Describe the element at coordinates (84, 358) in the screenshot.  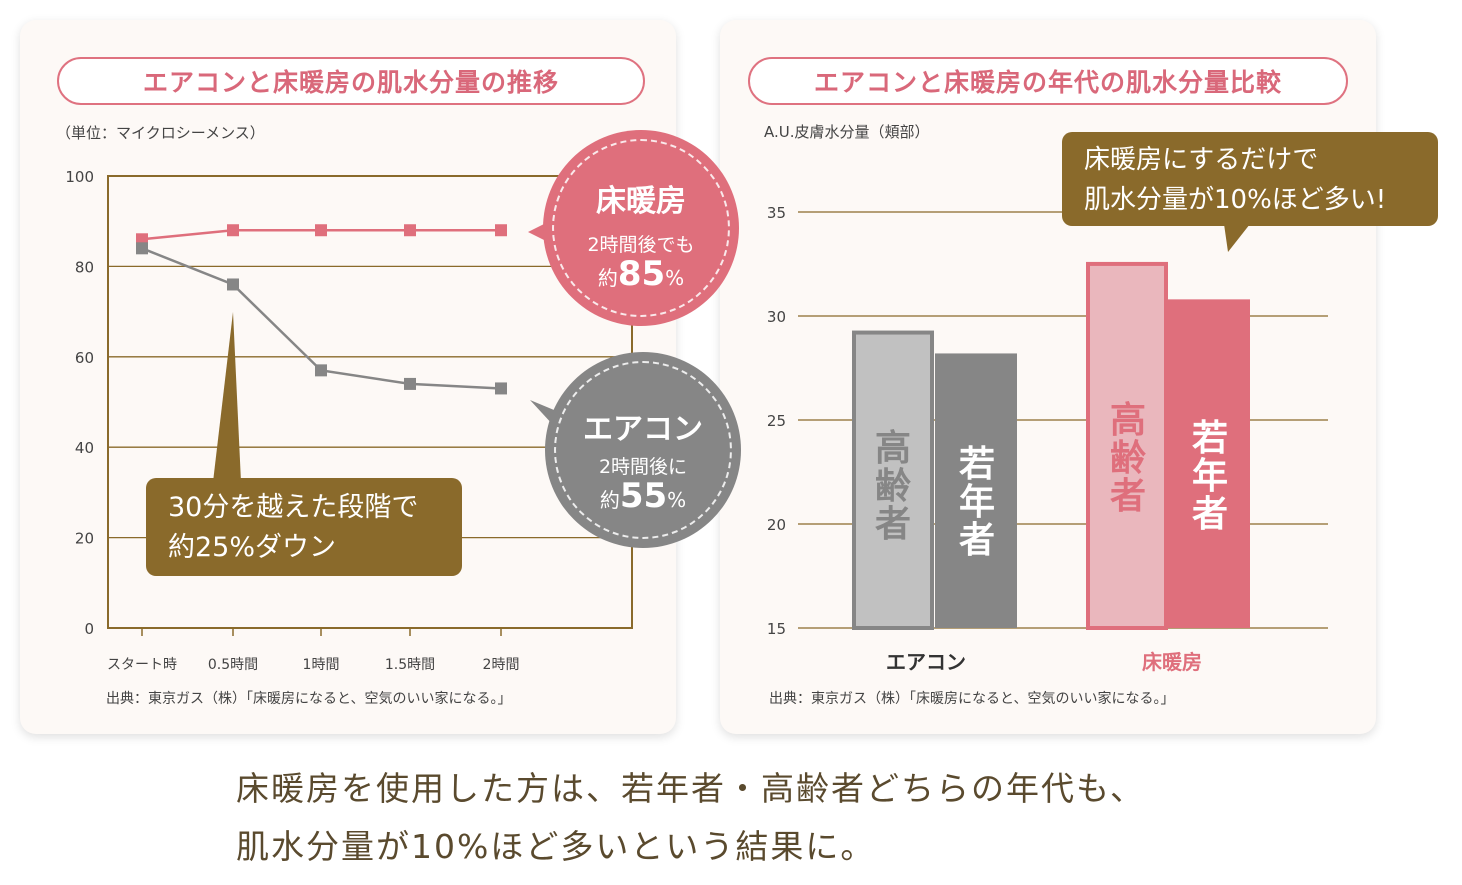
I see `y-tick-label: 60` at that location.